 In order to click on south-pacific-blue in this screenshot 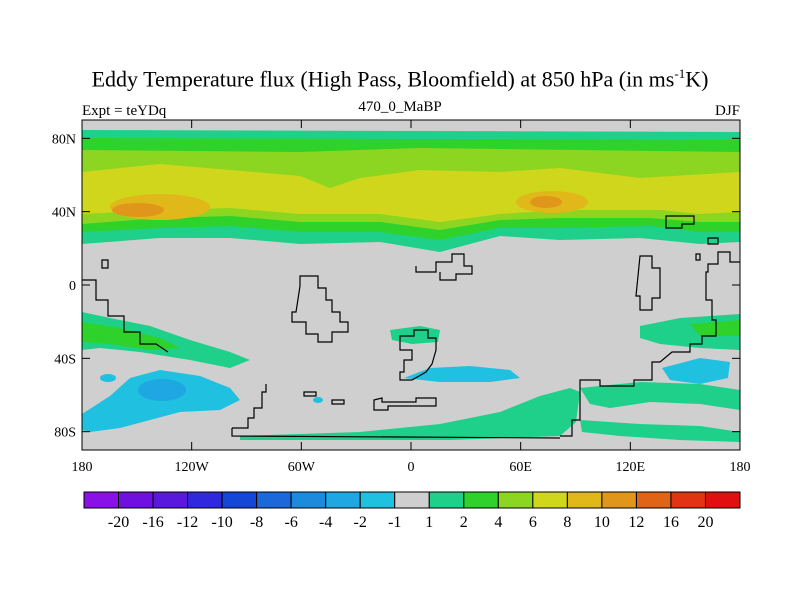, I will do `click(161, 401)`.